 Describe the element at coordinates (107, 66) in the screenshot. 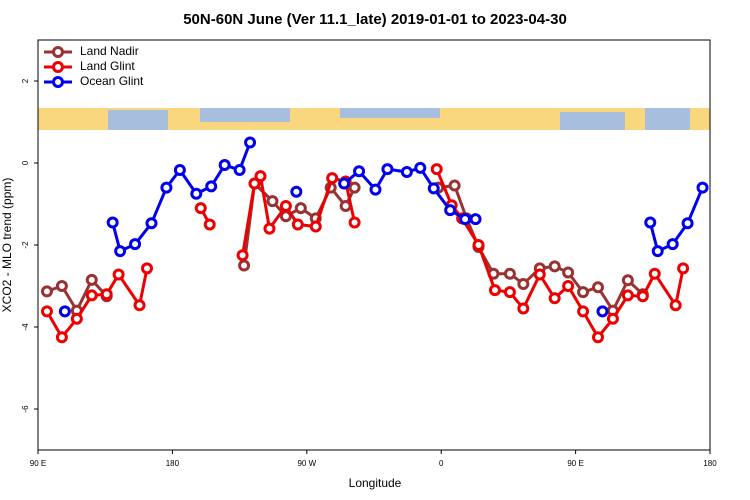

I see `legend-label: Land Glint` at that location.